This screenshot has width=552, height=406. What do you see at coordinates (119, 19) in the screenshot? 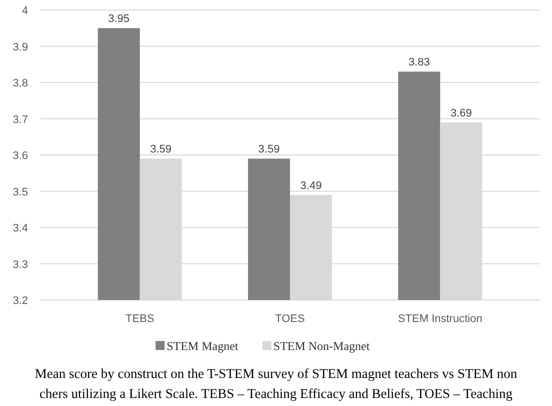
I see `data-label: 3.95` at bounding box center [119, 19].